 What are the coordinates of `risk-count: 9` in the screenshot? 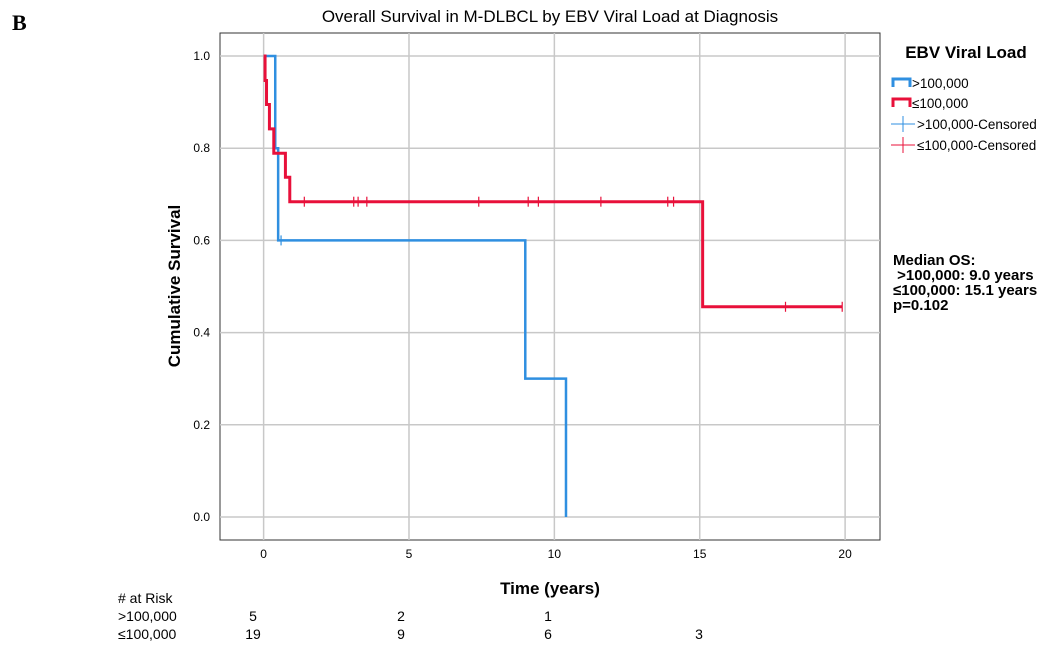 It's located at (401, 634).